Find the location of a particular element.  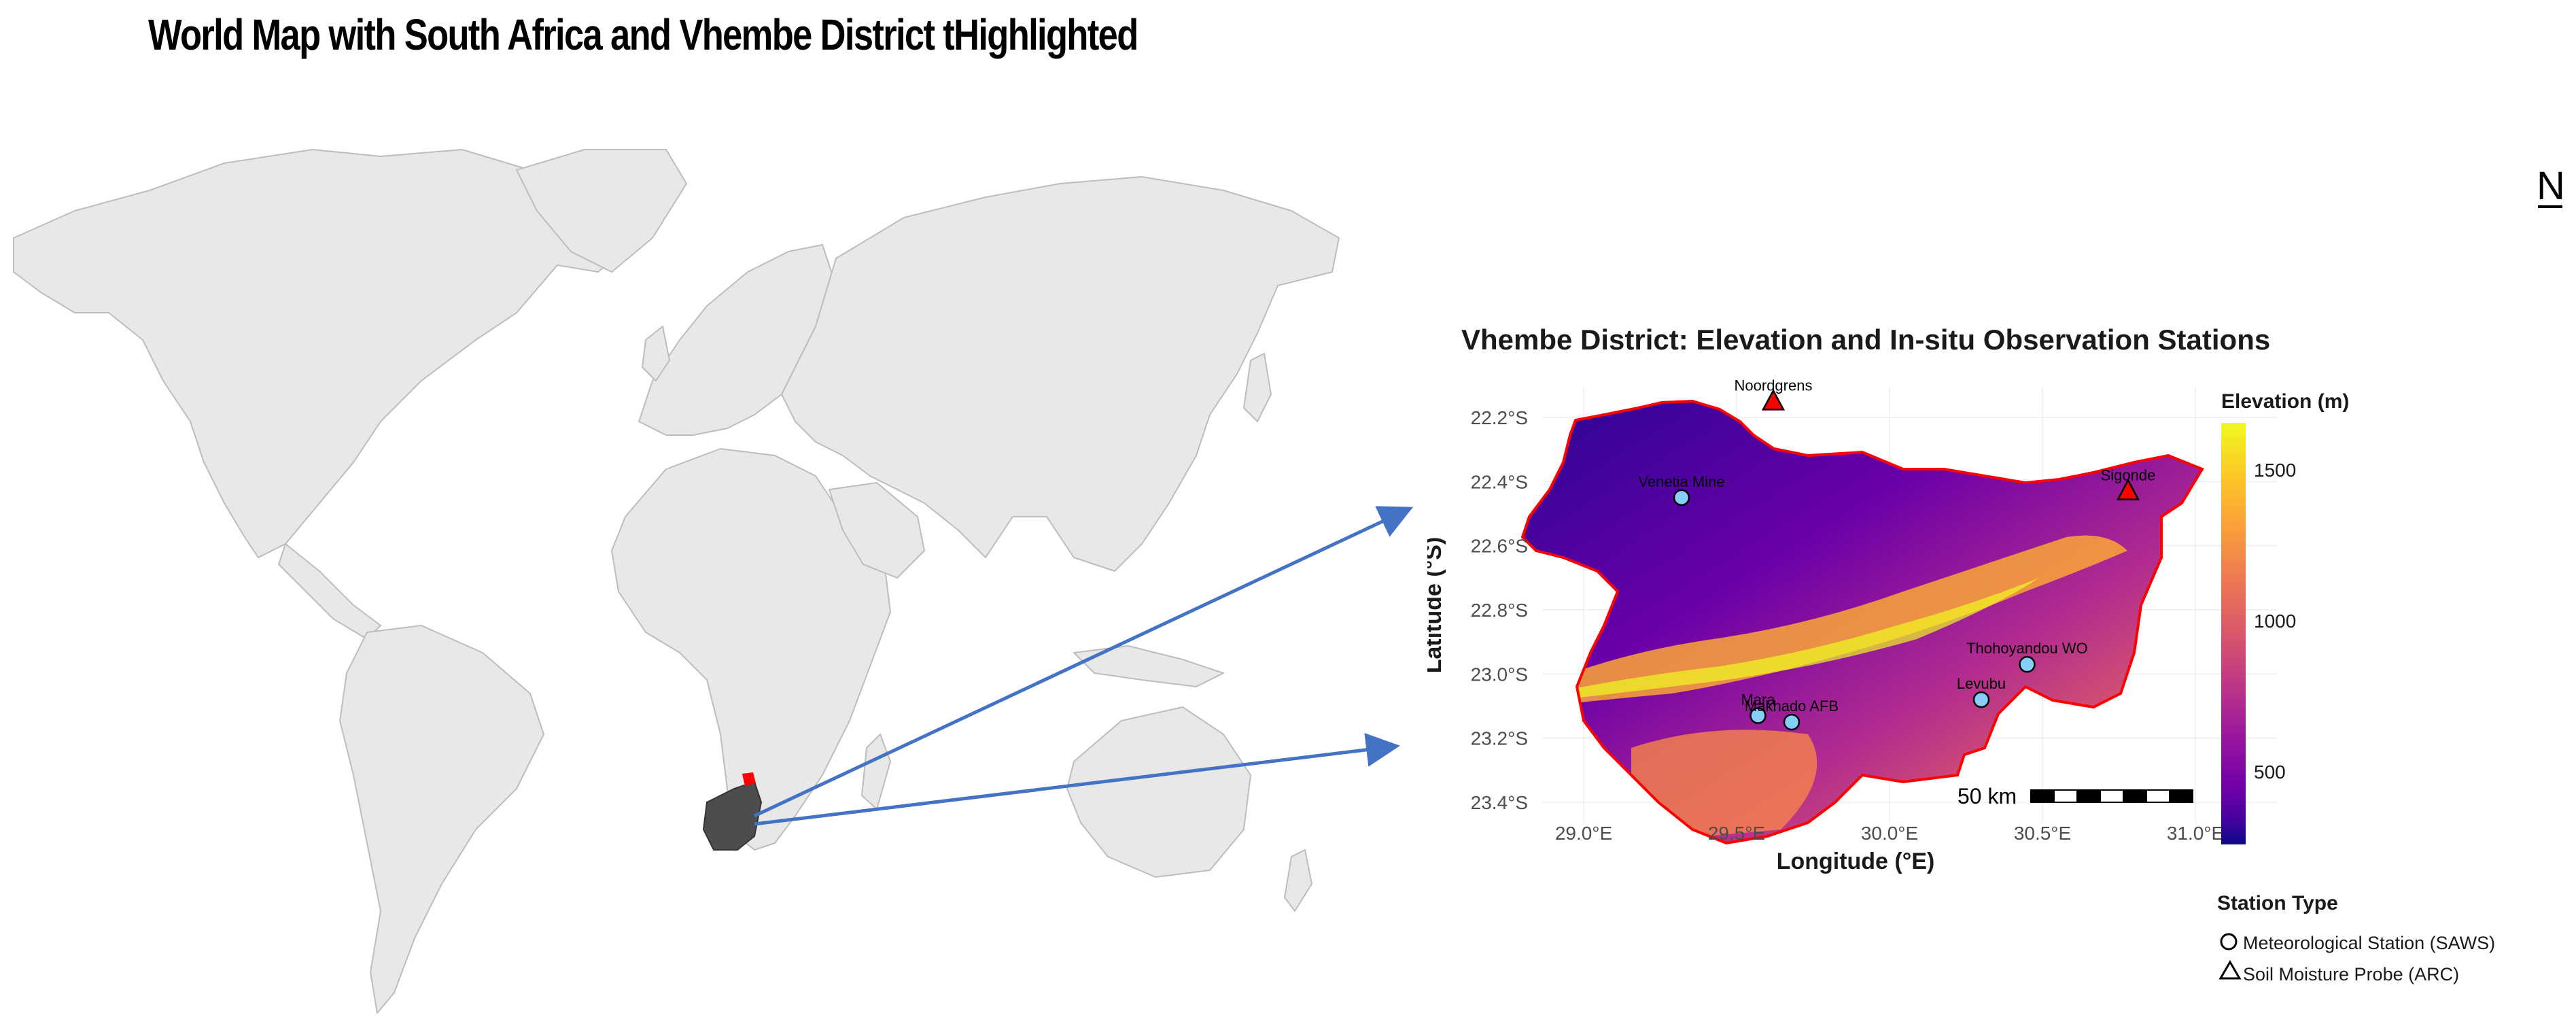

legend-item-saws: Meteorological Station (SAWS) is located at coordinates (2369, 943).